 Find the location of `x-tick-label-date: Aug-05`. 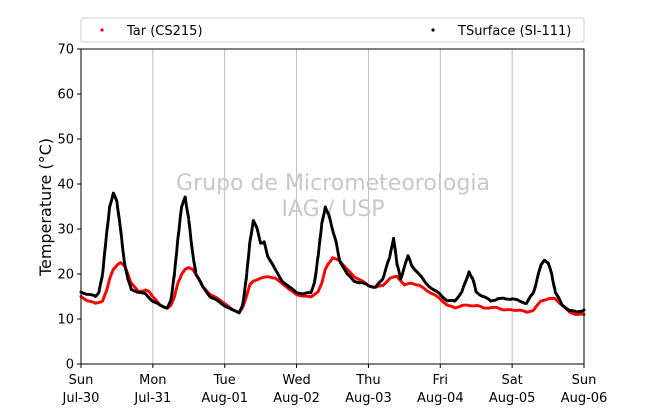

x-tick-label-date: Aug-05 is located at coordinates (512, 398).